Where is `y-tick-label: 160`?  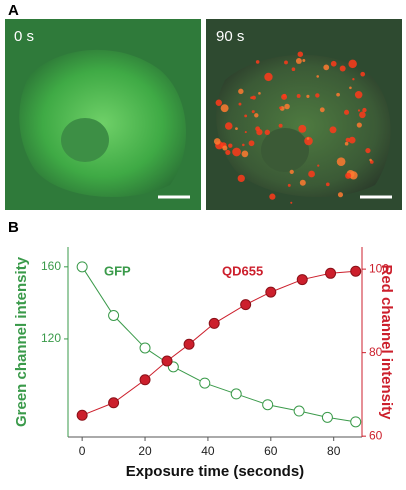
y-tick-label: 160 is located at coordinates (51, 266).